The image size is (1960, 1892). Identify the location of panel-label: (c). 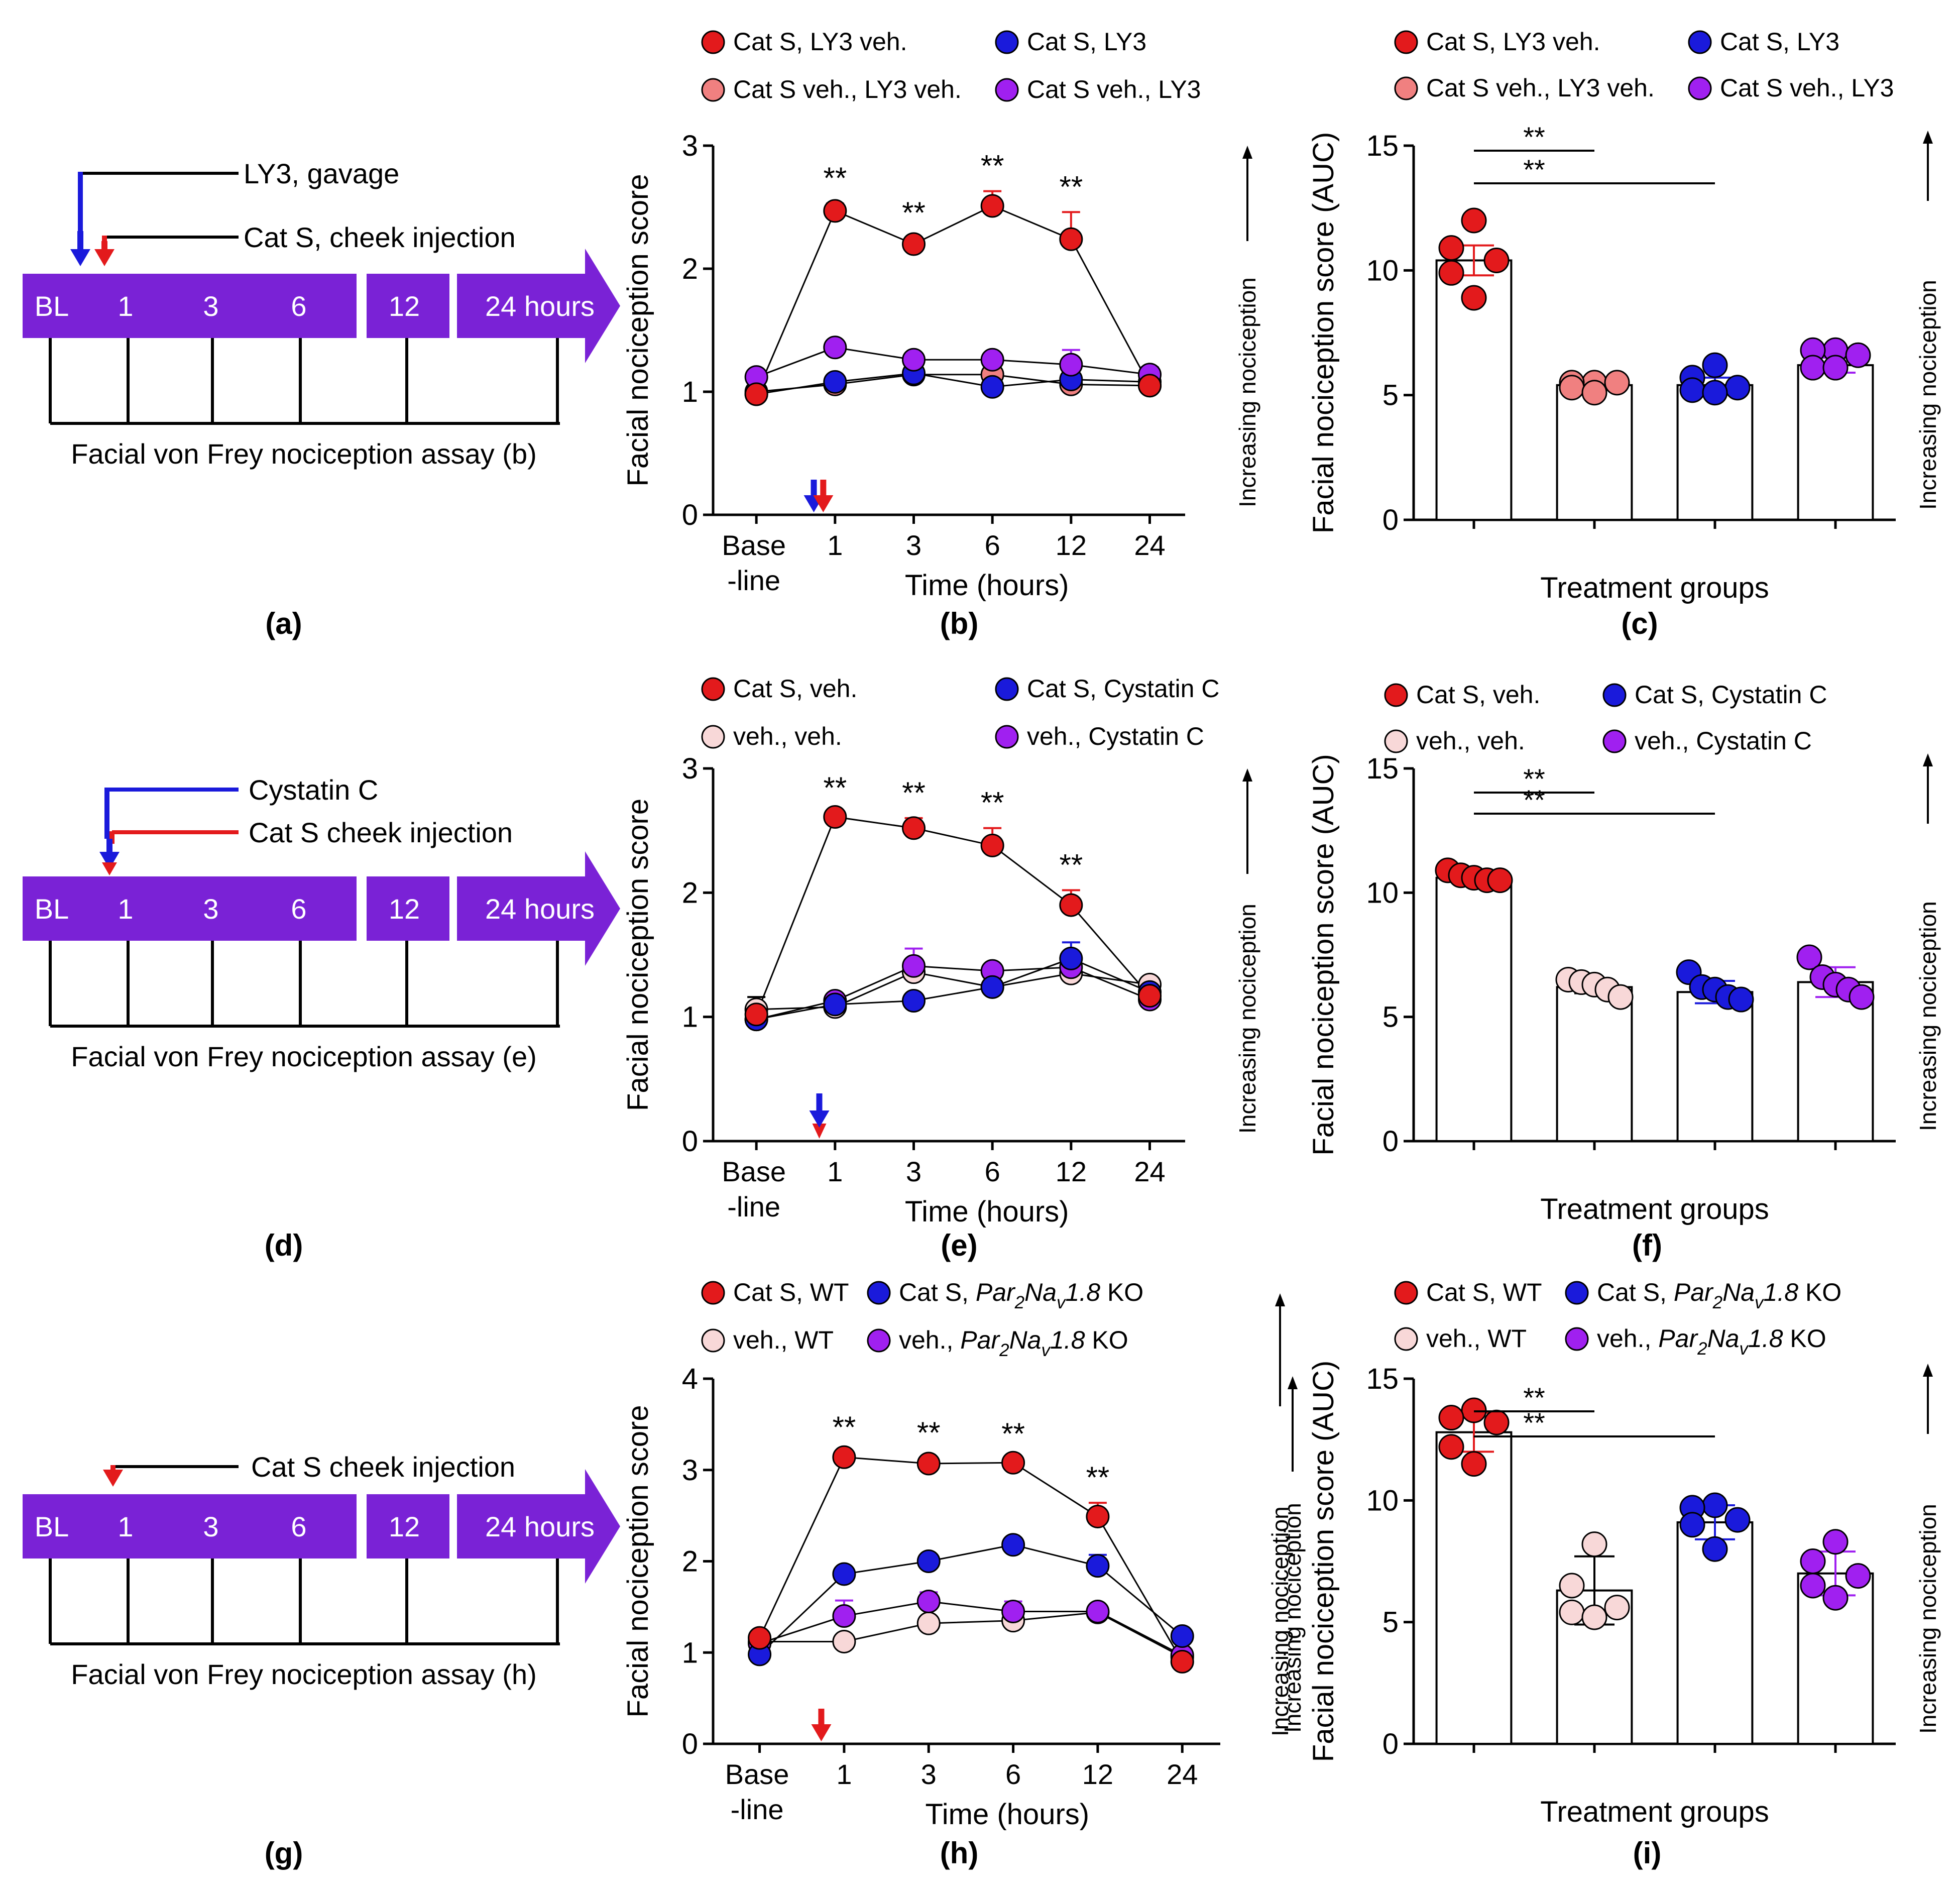
(1640, 623).